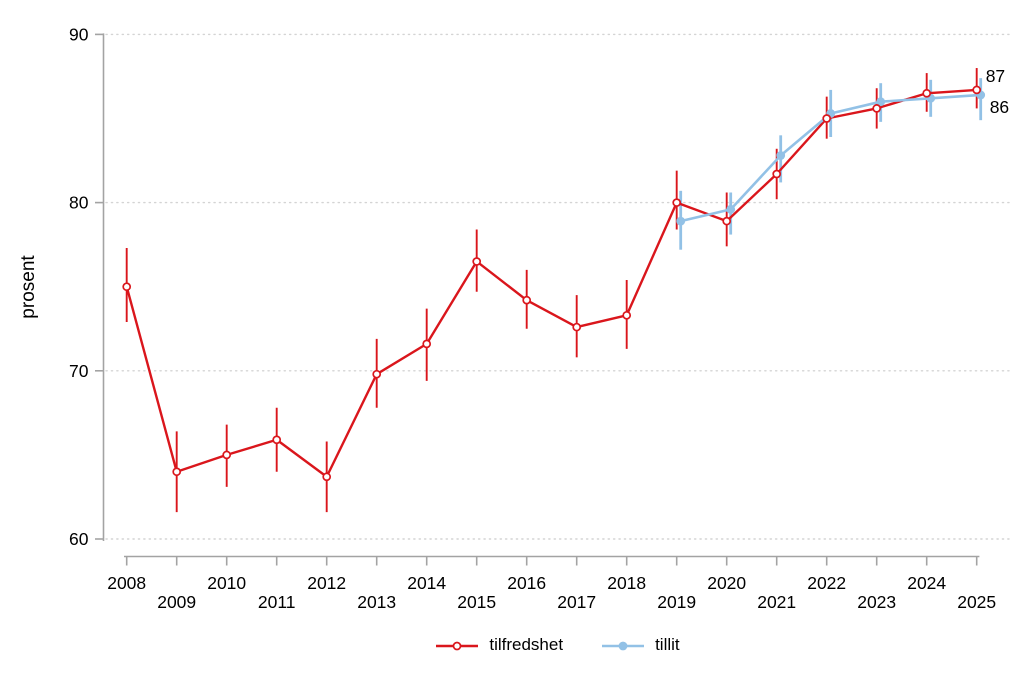  Describe the element at coordinates (726, 583) in the screenshot. I see `x-tick-label: 2020` at that location.